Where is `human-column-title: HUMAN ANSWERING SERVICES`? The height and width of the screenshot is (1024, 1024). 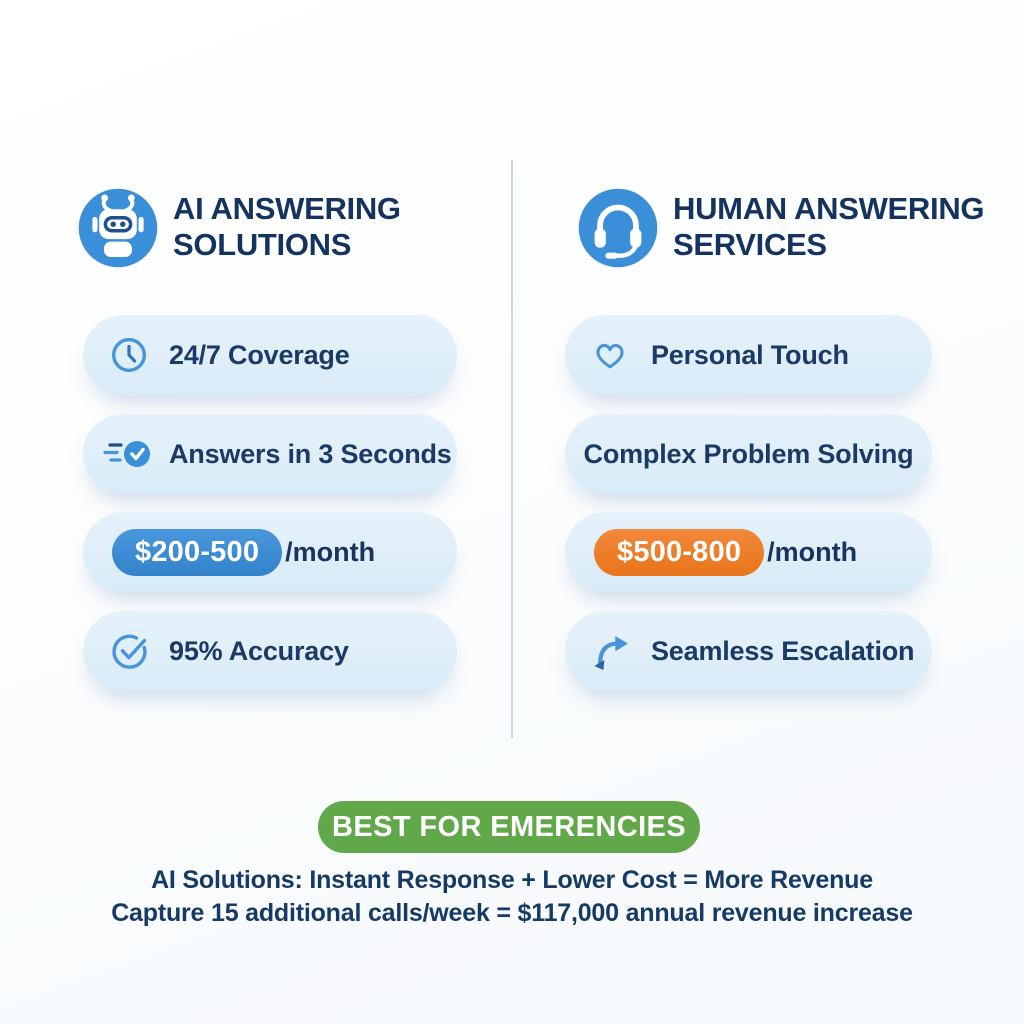
human-column-title: HUMAN ANSWERING SERVICES is located at coordinates (829, 227).